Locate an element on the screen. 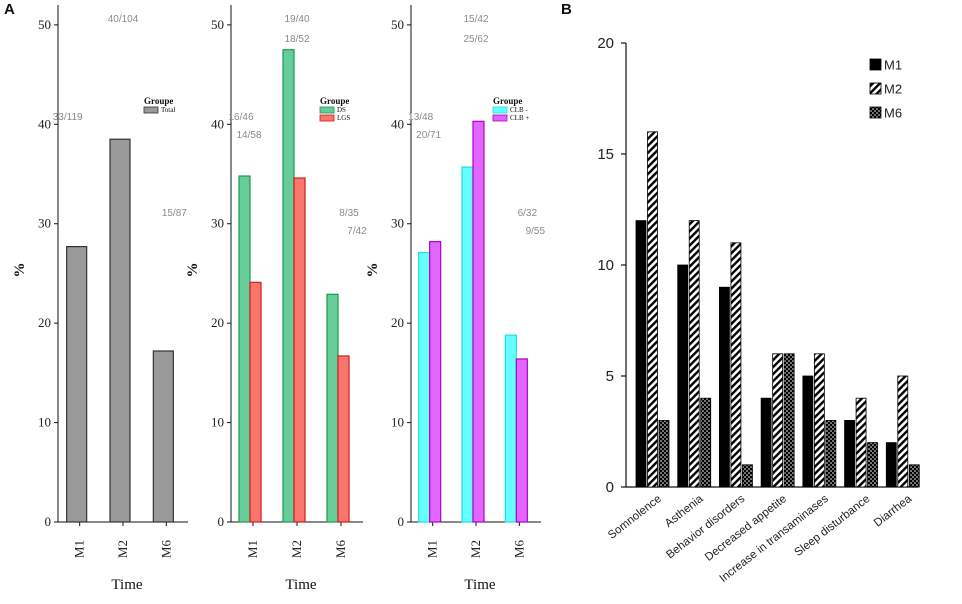  legend-label: DS is located at coordinates (341, 110).